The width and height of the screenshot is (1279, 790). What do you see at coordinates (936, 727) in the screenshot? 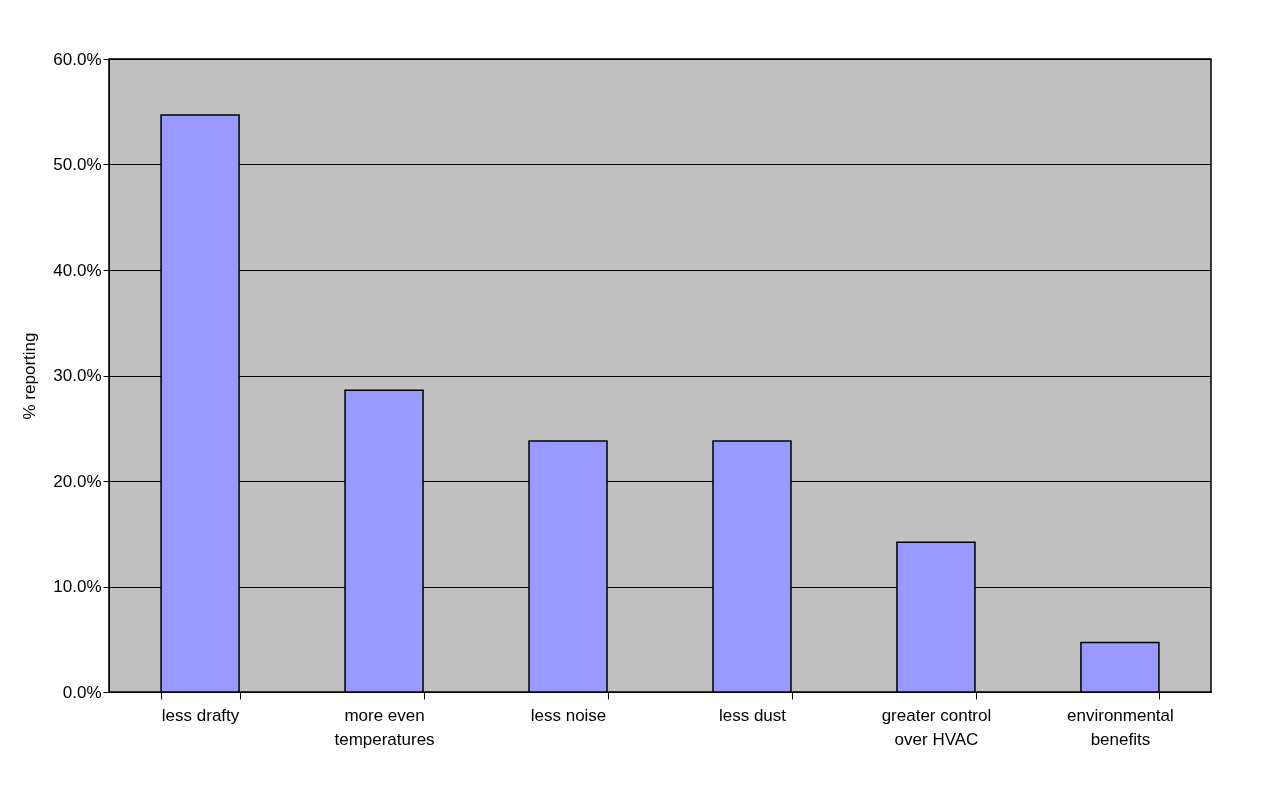
I see `x-tick-label: greater control over HVAC` at bounding box center [936, 727].